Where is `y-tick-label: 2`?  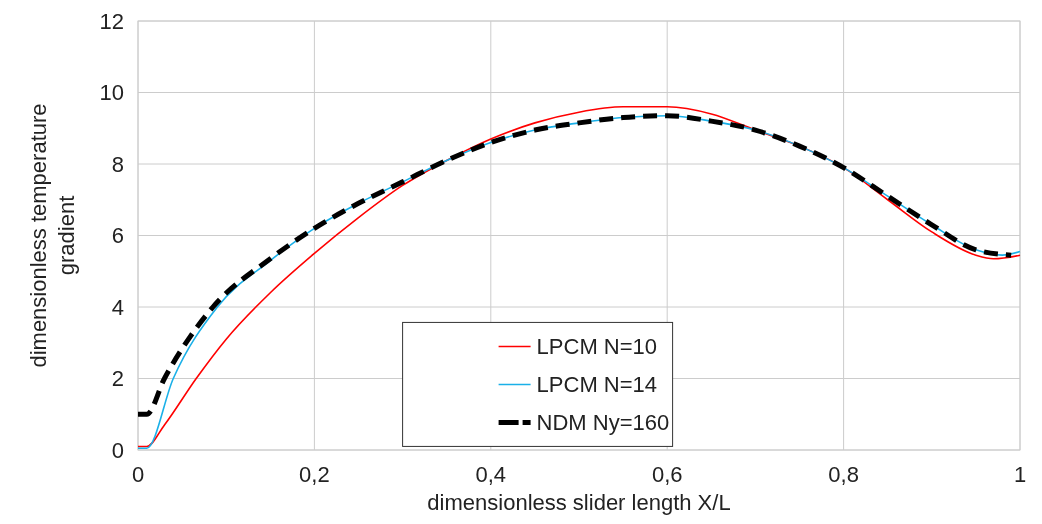 y-tick-label: 2 is located at coordinates (117, 379).